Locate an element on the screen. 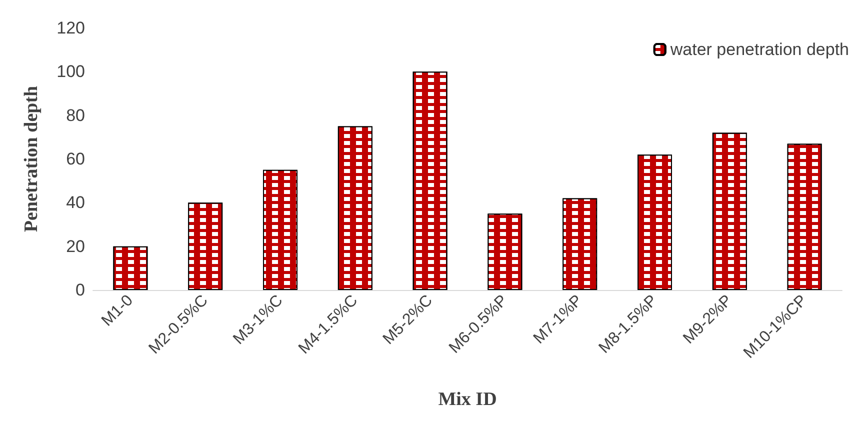 This screenshot has width=862, height=428. legend-label: water penetration depth is located at coordinates (759, 49).